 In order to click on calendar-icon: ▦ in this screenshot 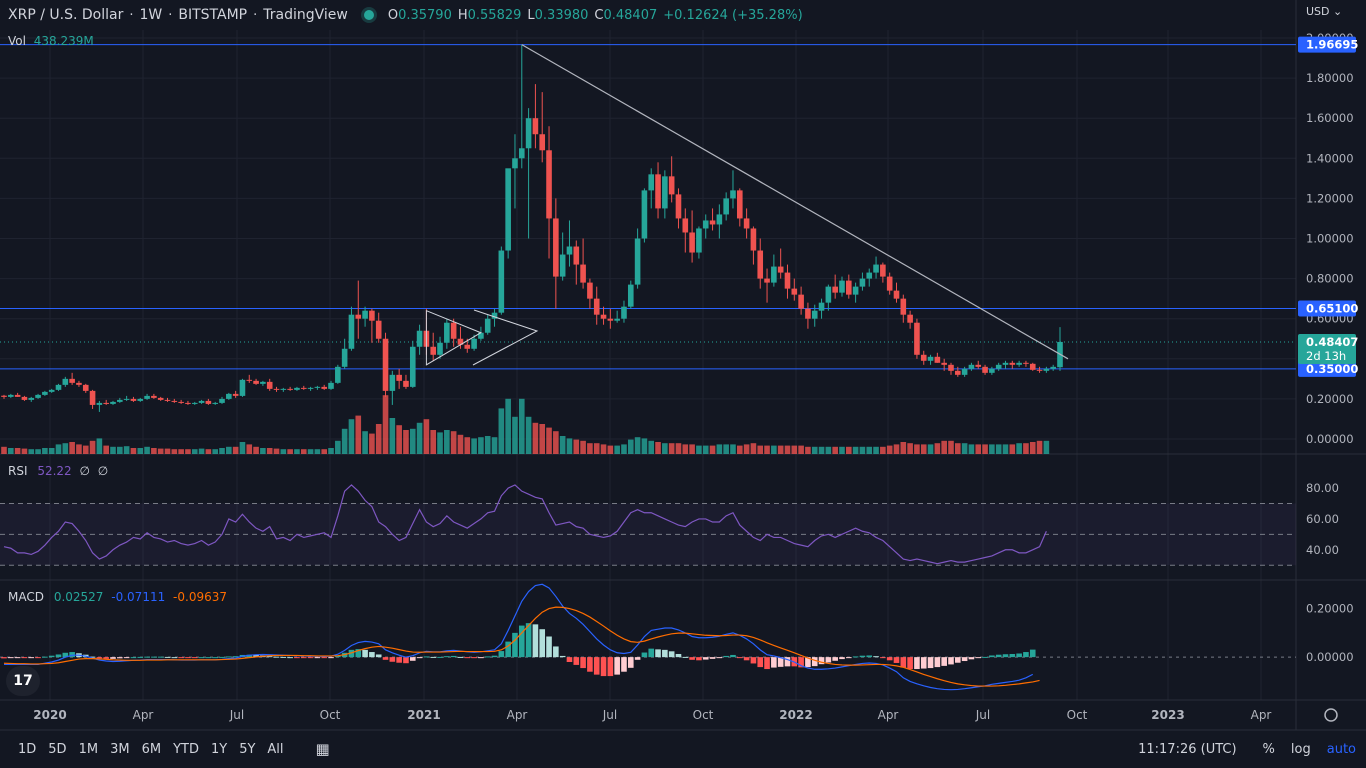, I will do `click(322, 749)`.